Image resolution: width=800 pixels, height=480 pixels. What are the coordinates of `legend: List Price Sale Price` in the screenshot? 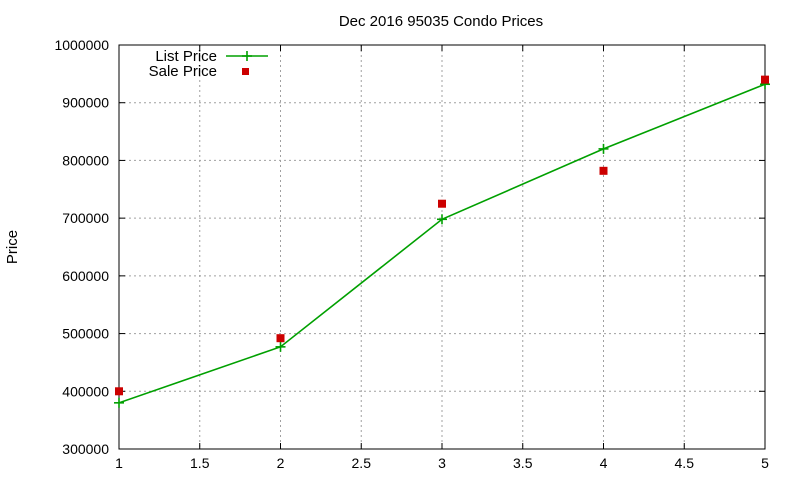 It's located at (208, 64).